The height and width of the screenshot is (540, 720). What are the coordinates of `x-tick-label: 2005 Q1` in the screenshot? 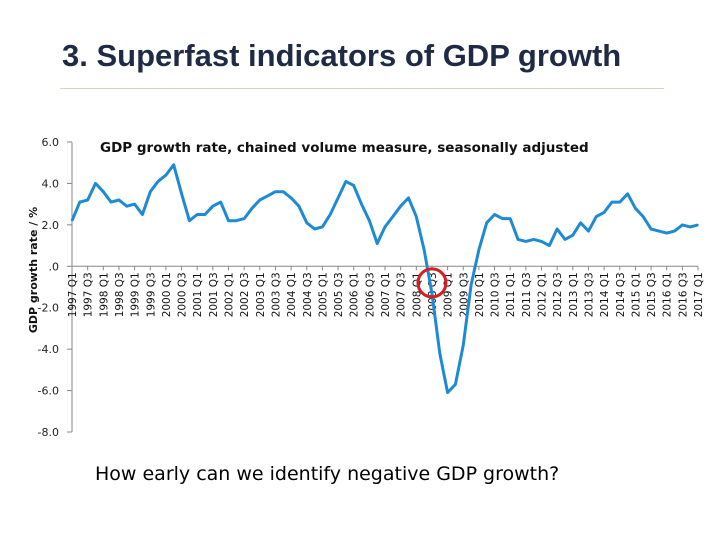 It's located at (323, 294).